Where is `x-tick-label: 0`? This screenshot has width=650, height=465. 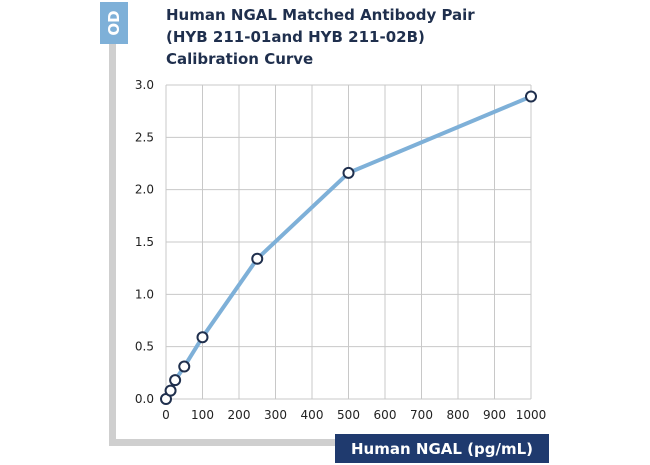 x-tick-label: 0 is located at coordinates (166, 415).